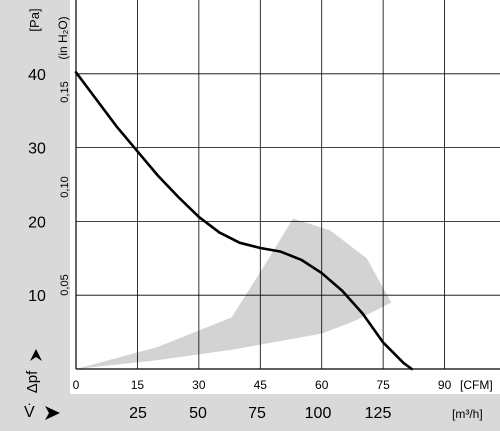 This screenshot has height=431, width=500. Describe the element at coordinates (63, 37) in the screenshot. I see `y-unit-inh2o: (in H₂O)` at that location.